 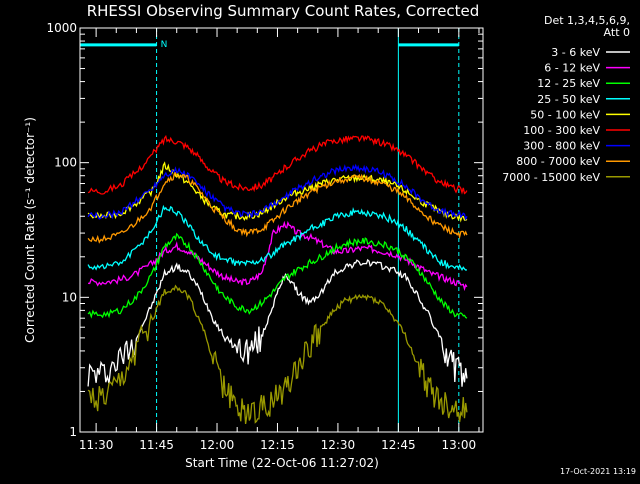 What do you see at coordinates (565, 114) in the screenshot?
I see `legend-label: 50 - 100 keV` at bounding box center [565, 114].